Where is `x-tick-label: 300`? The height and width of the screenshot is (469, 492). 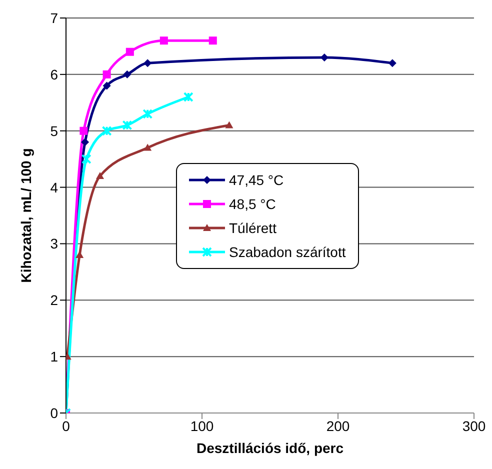 x-tick-label: 300 is located at coordinates (474, 426).